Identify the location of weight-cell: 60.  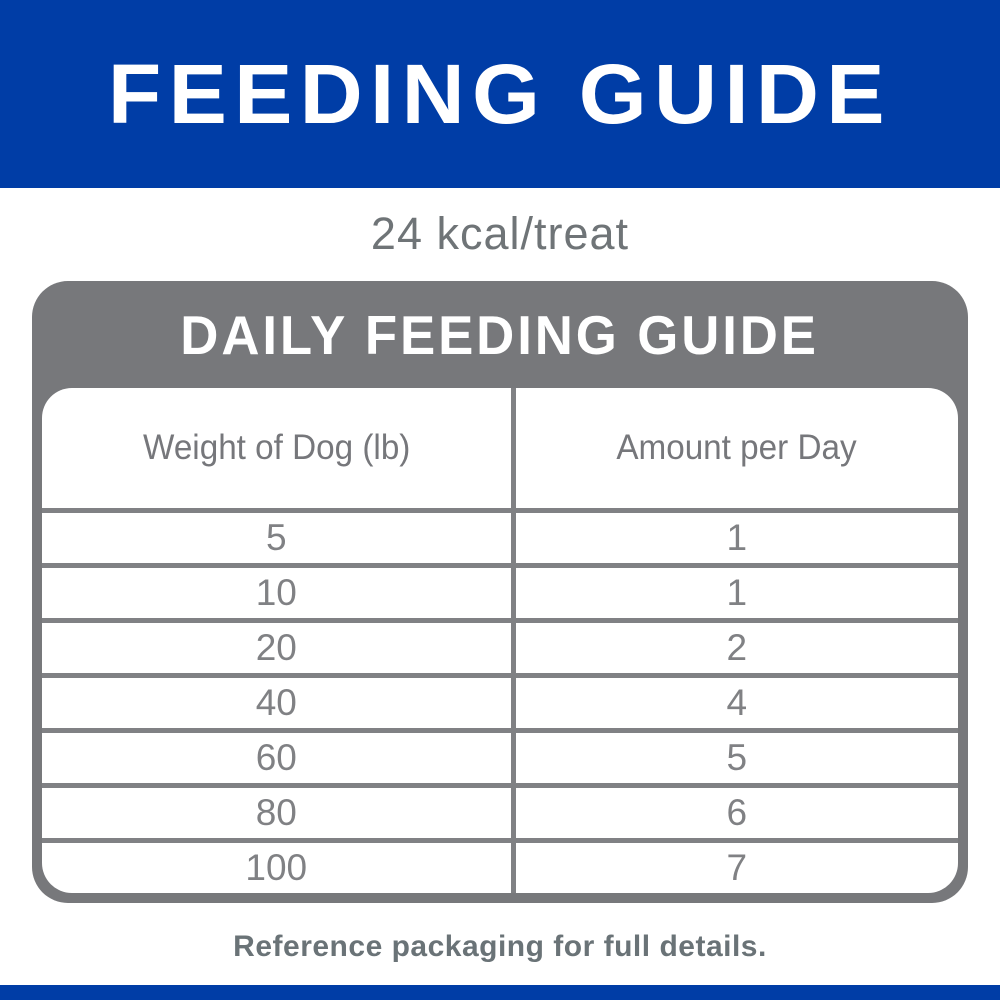
(279, 758).